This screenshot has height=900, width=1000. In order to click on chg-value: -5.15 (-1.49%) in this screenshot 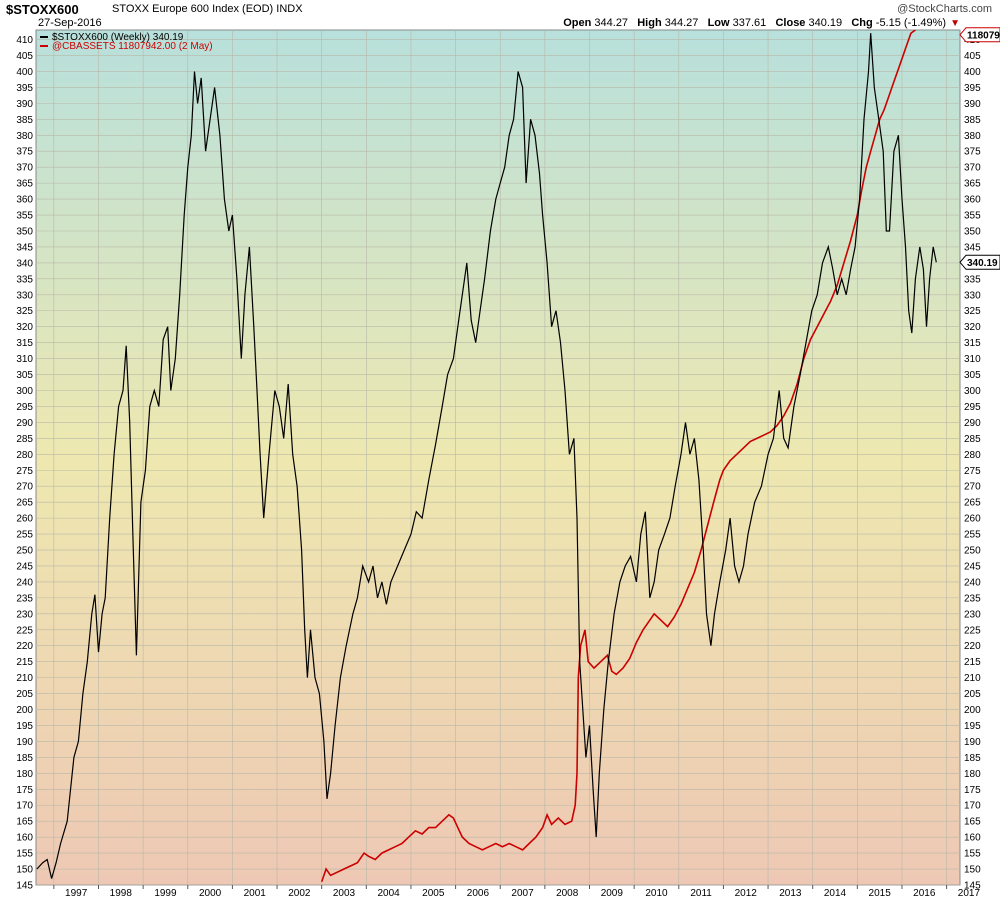, I will do `click(911, 23)`.